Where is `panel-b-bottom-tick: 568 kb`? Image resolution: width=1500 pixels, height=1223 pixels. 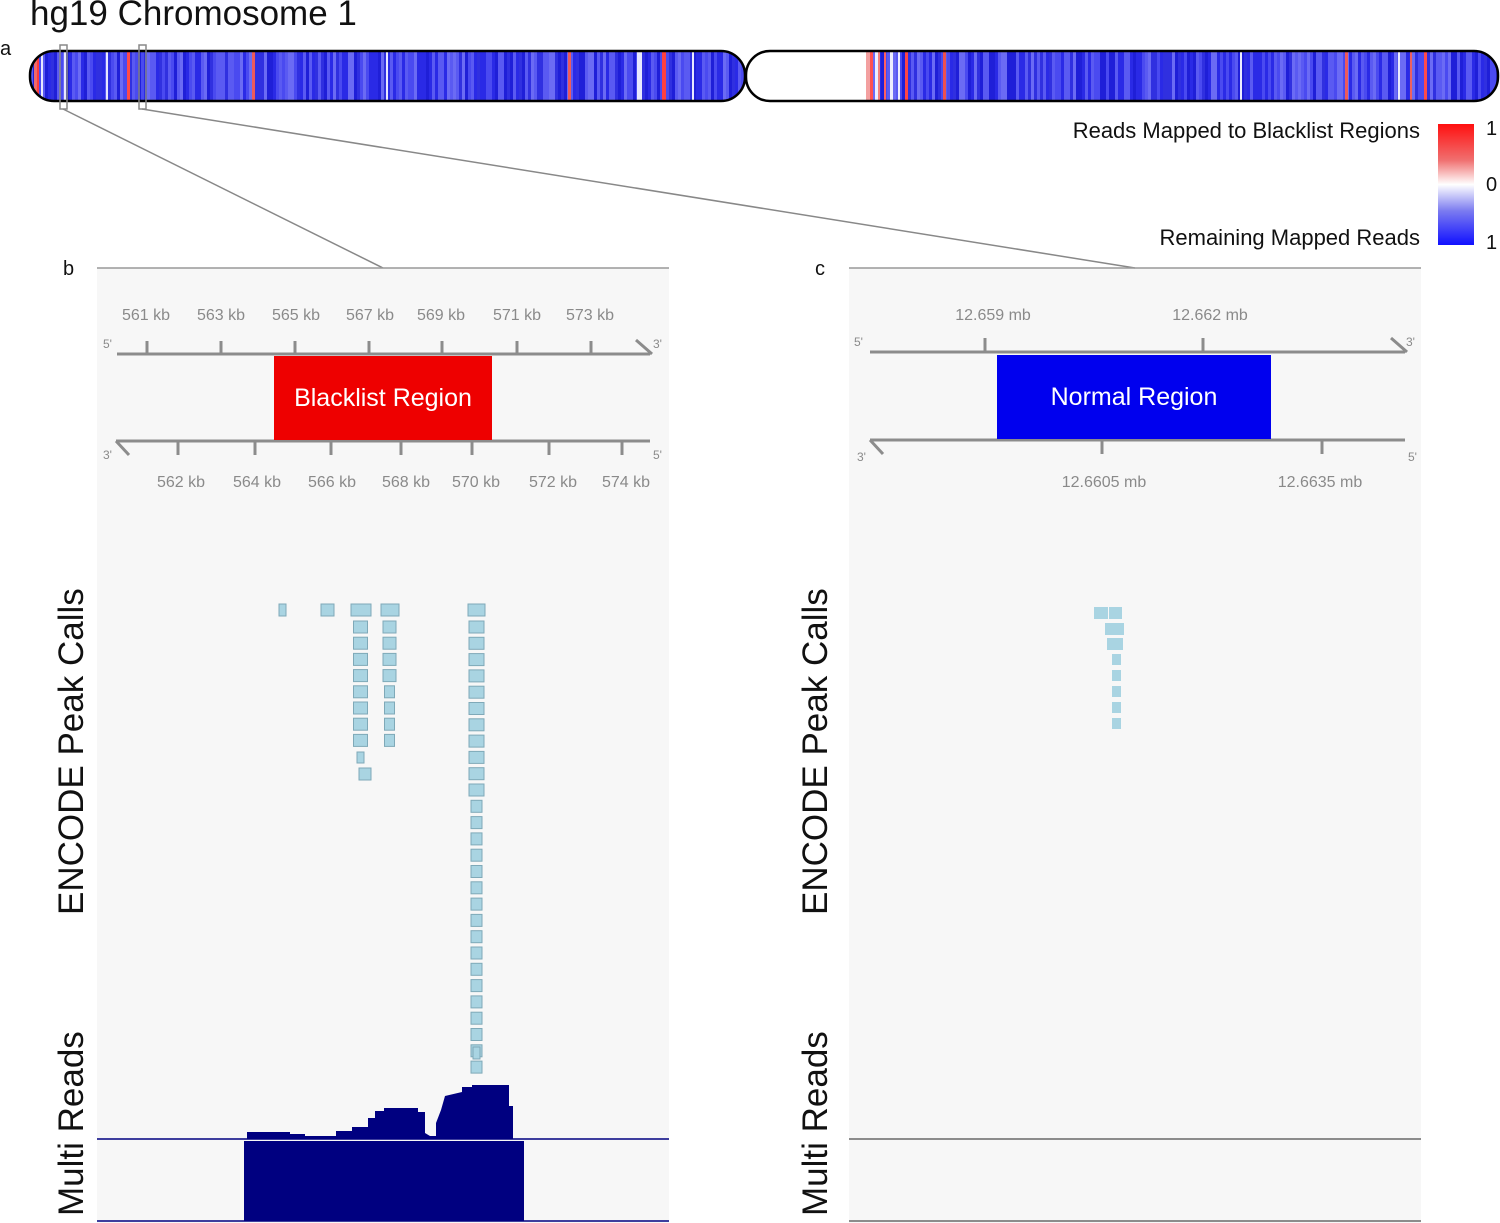 panel-b-bottom-tick: 568 kb is located at coordinates (406, 482).